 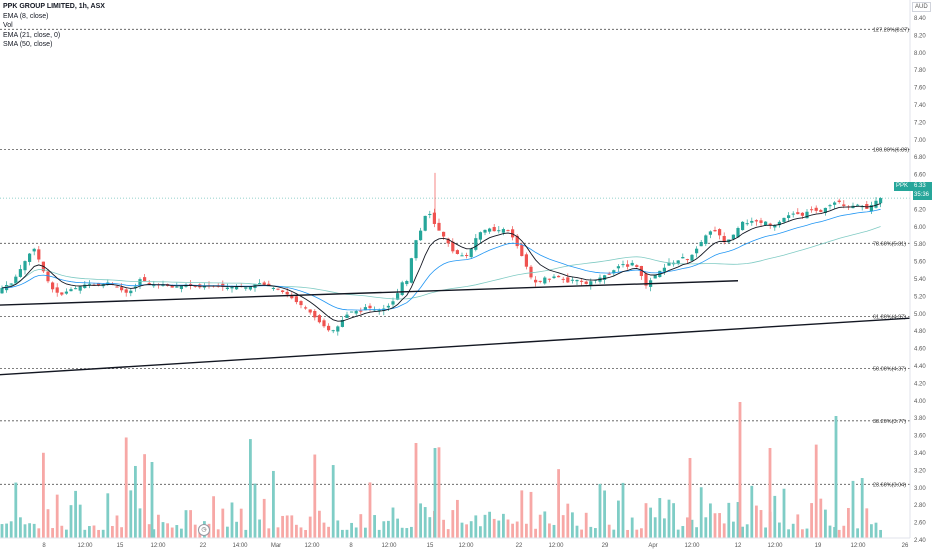 I want to click on x-tick-label: 8, so click(x=351, y=546).